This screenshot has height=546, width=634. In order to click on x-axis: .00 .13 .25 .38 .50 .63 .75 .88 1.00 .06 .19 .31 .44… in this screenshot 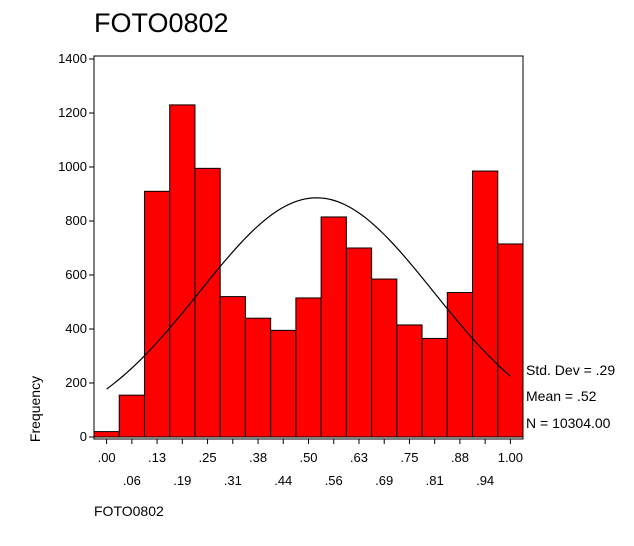, I will do `click(310, 463)`.